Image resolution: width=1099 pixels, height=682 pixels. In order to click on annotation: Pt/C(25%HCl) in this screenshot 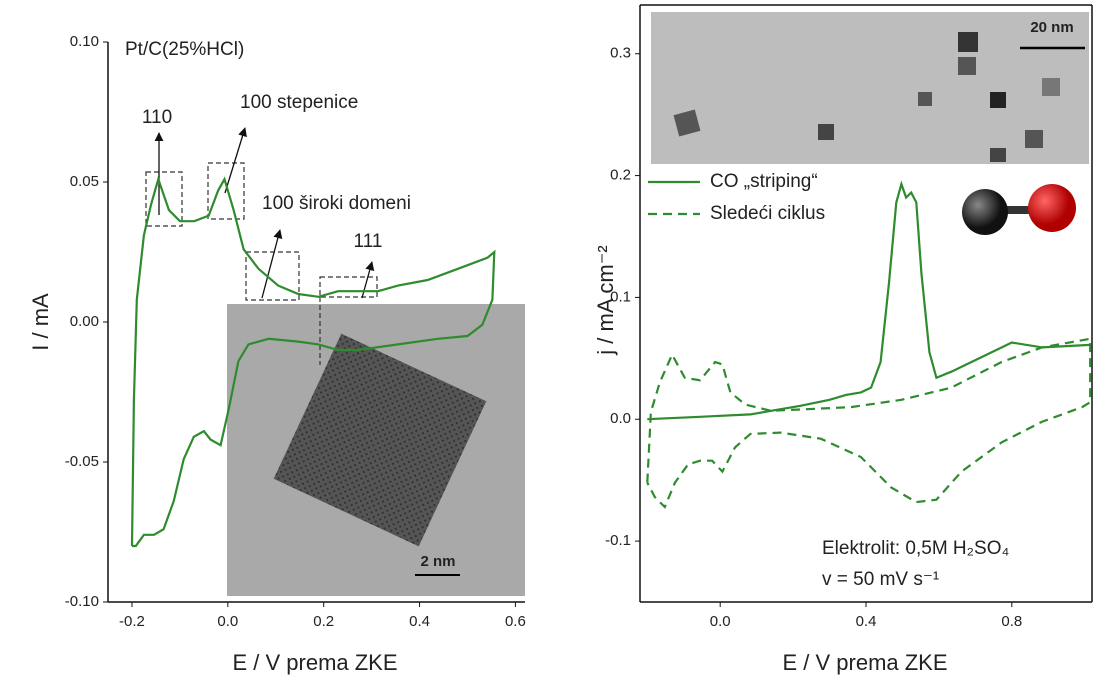, I will do `click(184, 49)`.